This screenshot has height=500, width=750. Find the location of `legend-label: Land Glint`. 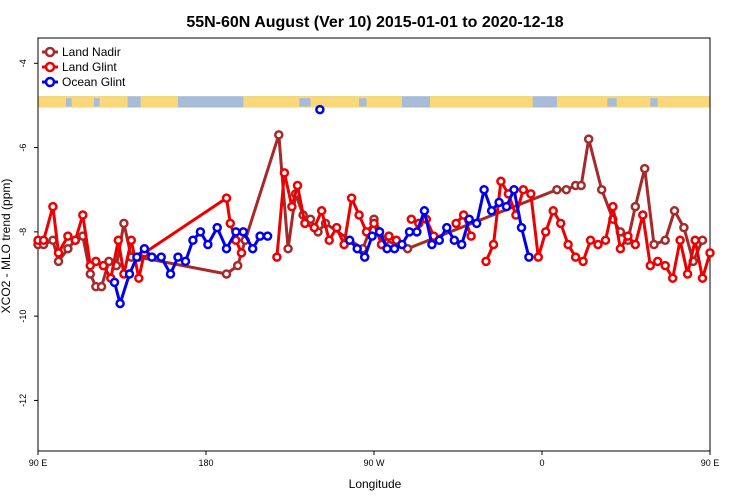

legend-label: Land Glint is located at coordinates (89, 67).